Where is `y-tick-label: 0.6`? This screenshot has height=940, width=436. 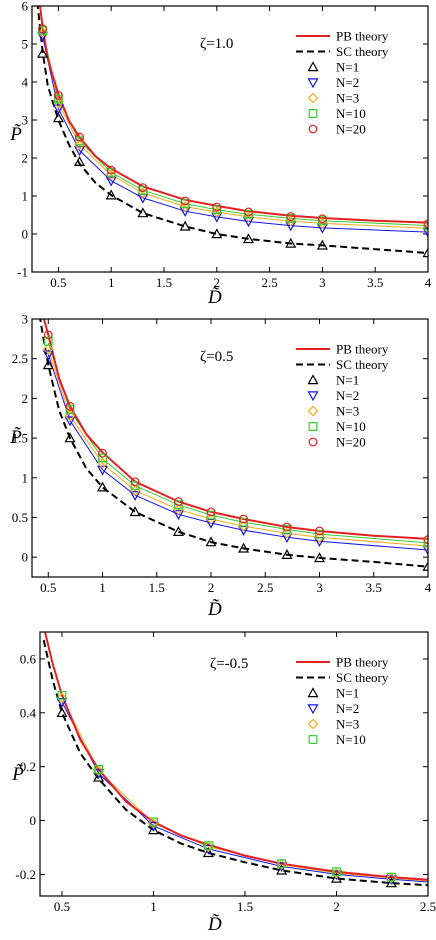
y-tick-label: 0.6 is located at coordinates (28, 658).